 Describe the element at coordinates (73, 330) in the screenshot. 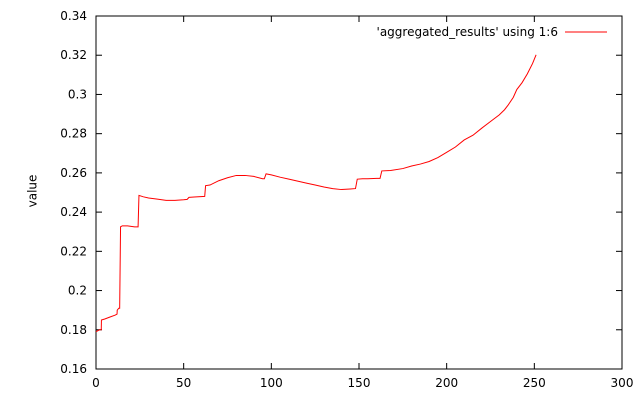

I see `y-tick-label: 0.18` at that location.